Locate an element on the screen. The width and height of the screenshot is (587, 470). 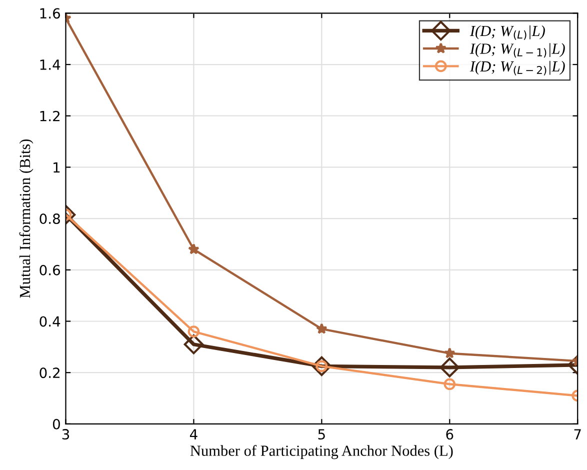
x-tick-label: 7 is located at coordinates (577, 434).